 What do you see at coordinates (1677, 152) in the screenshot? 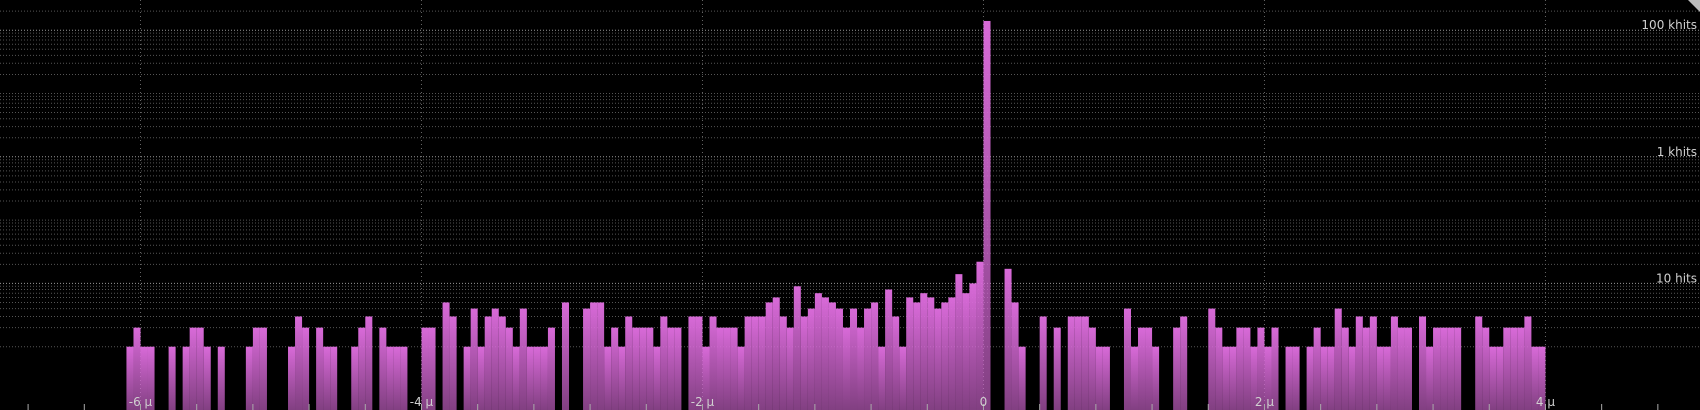
I see `y-tick-label: 1 khits` at bounding box center [1677, 152].